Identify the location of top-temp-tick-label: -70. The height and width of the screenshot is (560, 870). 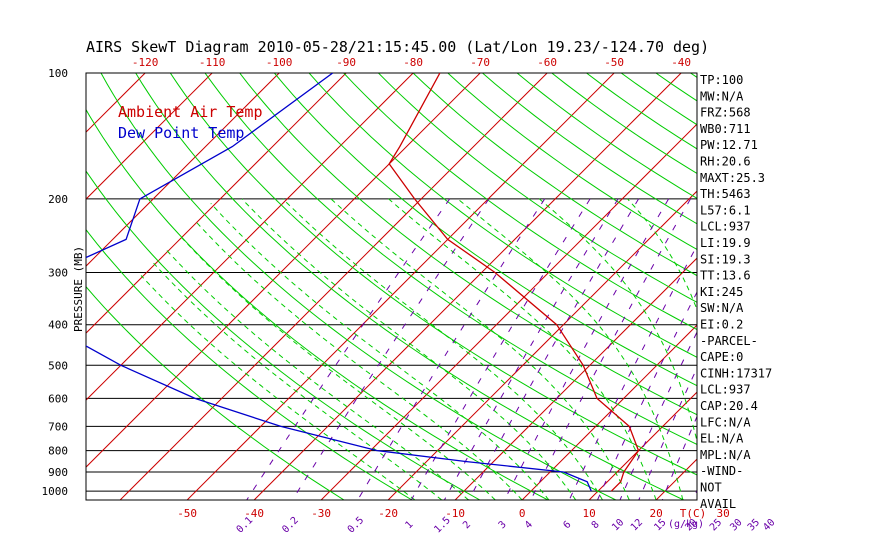
(480, 62).